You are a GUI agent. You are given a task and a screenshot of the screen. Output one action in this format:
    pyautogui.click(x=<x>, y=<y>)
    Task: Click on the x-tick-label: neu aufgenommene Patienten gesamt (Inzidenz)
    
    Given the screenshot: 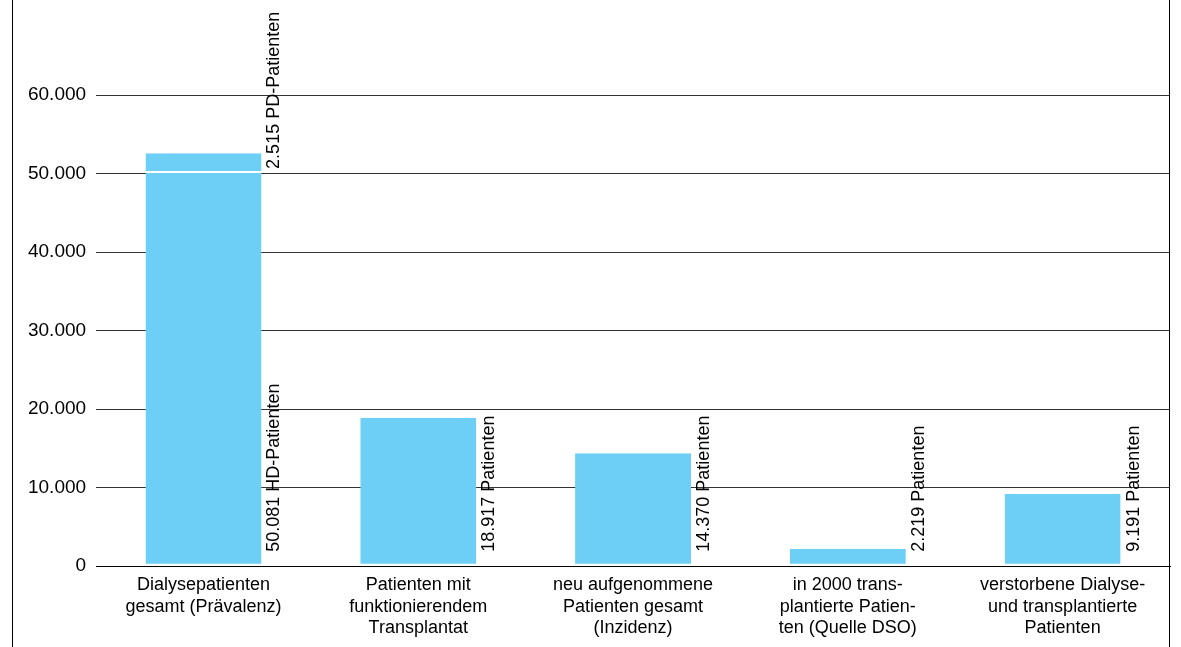 What is the action you would take?
    pyautogui.click(x=633, y=605)
    